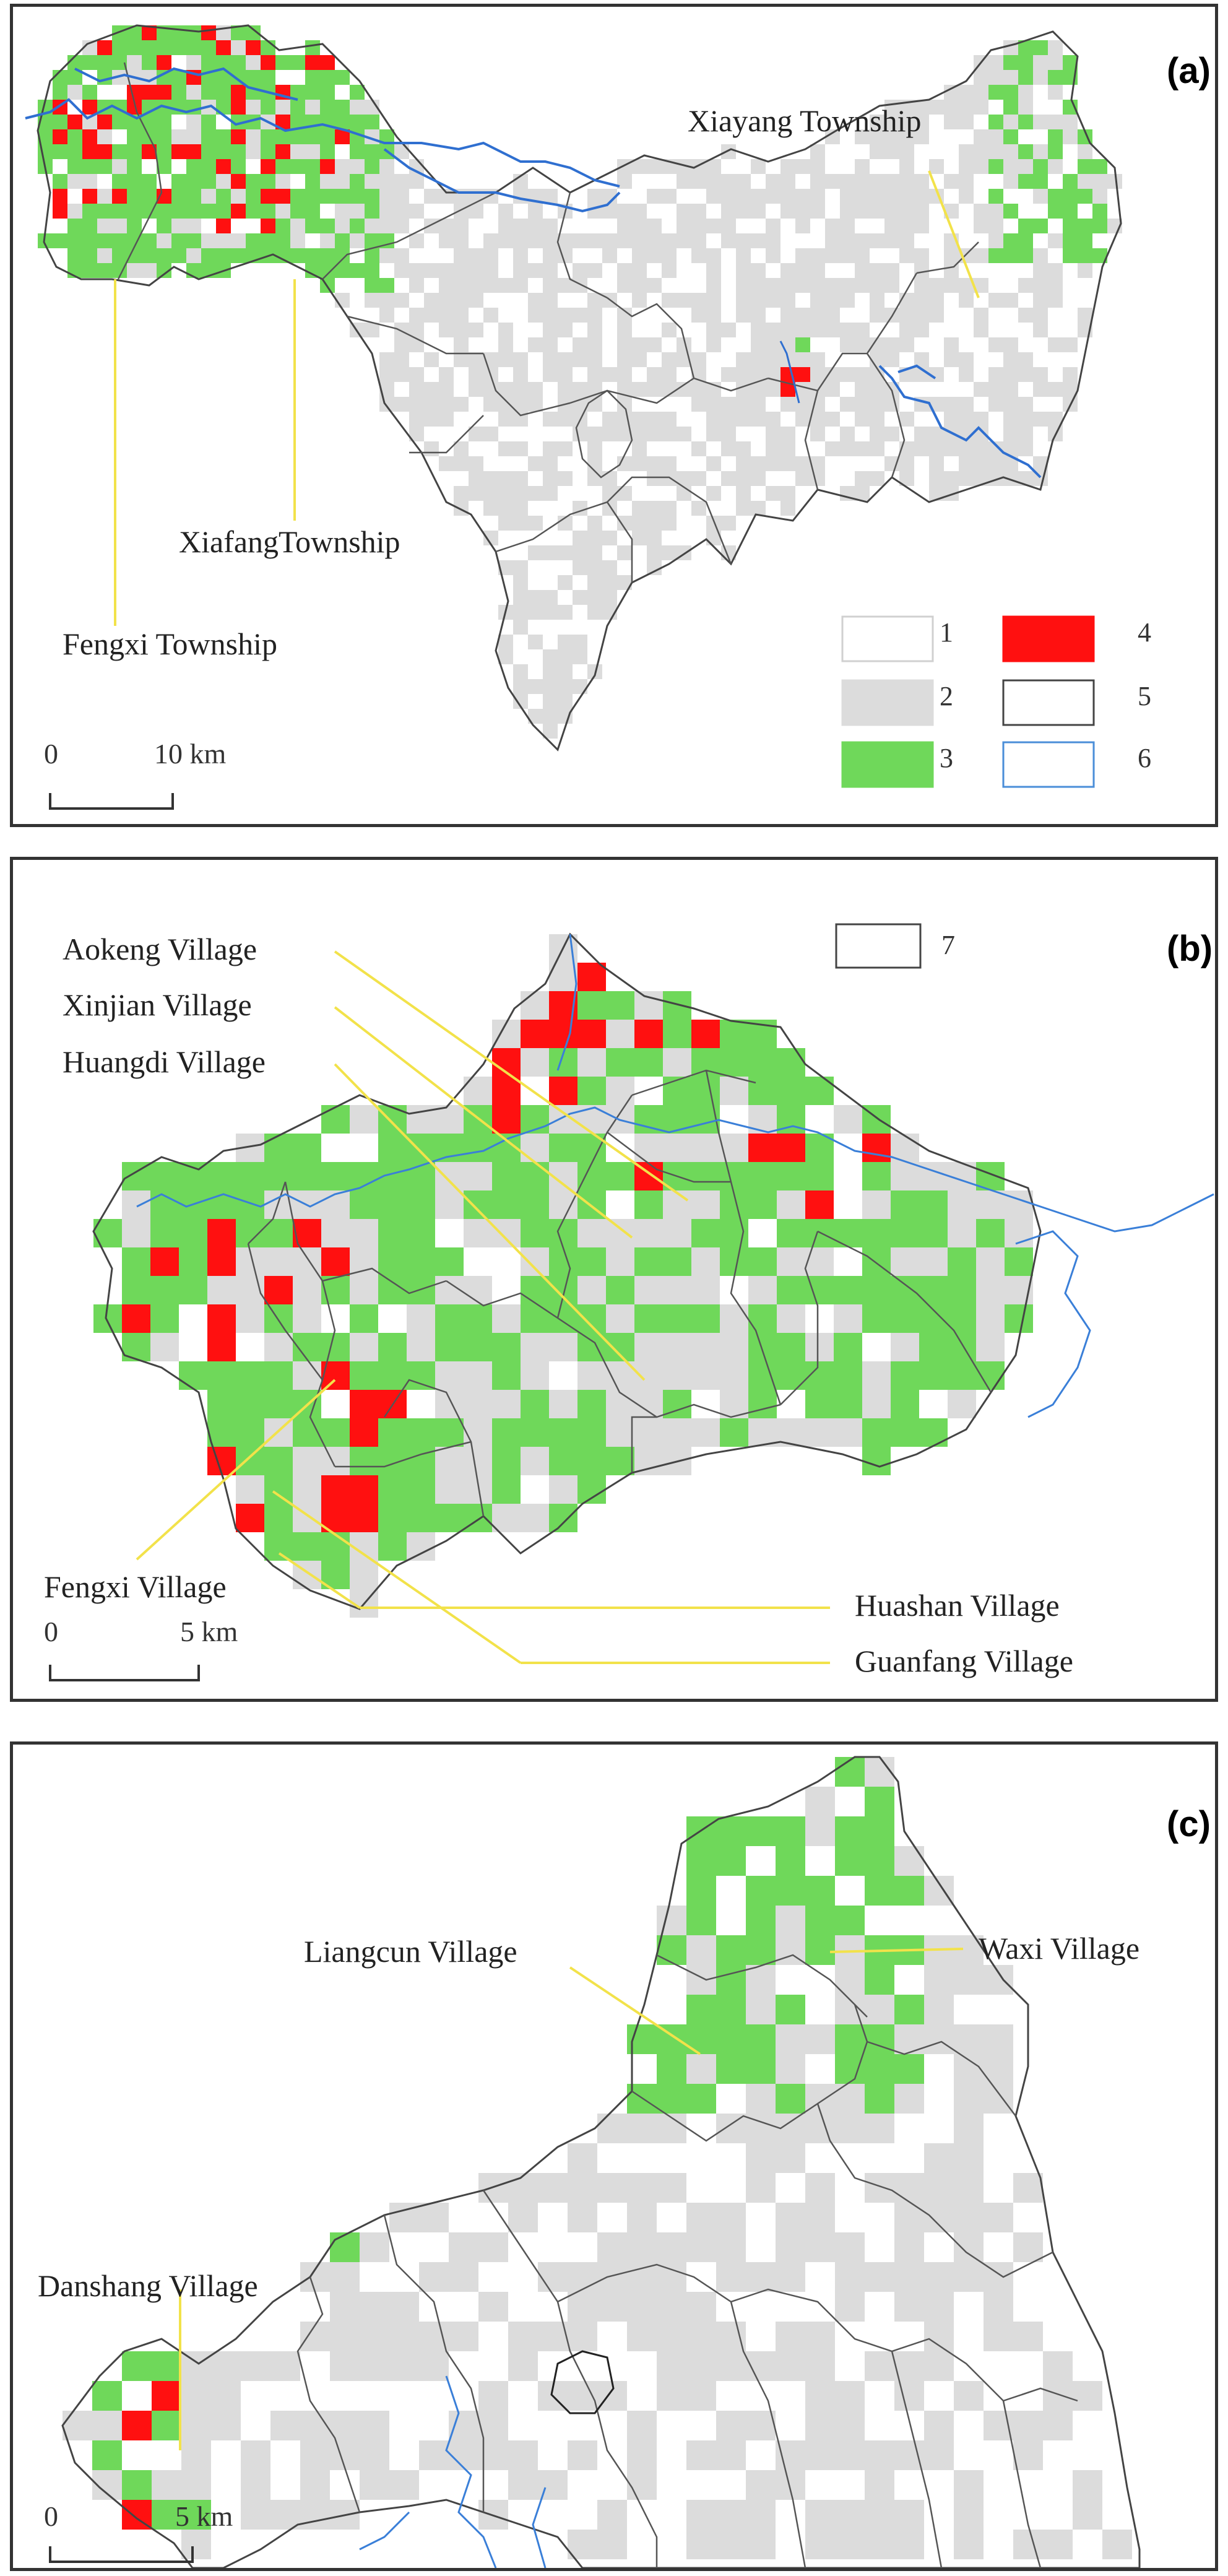 Image resolution: width=1228 pixels, height=2576 pixels. I want to click on panel-label-a: (a), so click(1189, 71).